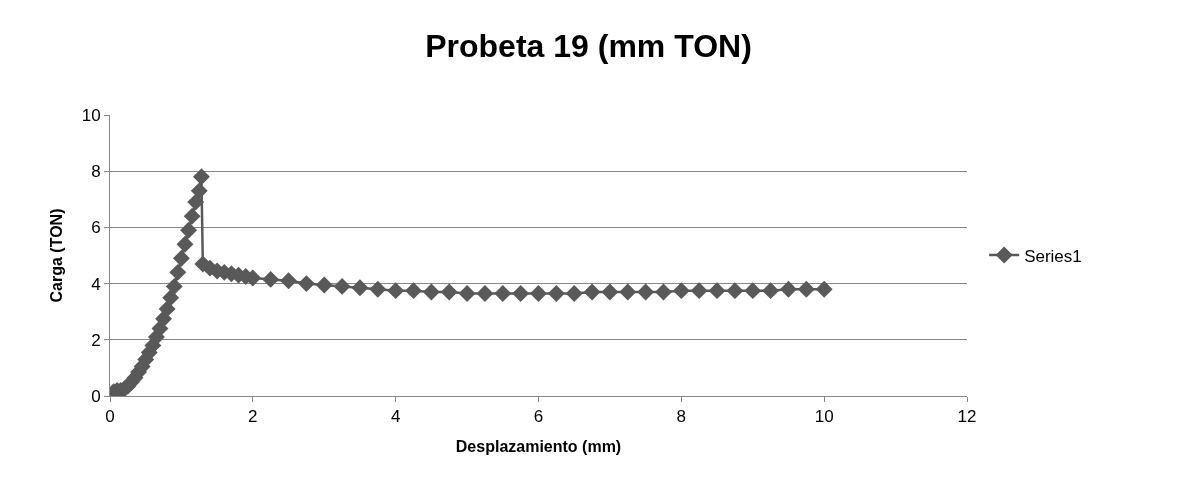 The height and width of the screenshot is (491, 1177). I want to click on x-tick-label: 0, so click(110, 417).